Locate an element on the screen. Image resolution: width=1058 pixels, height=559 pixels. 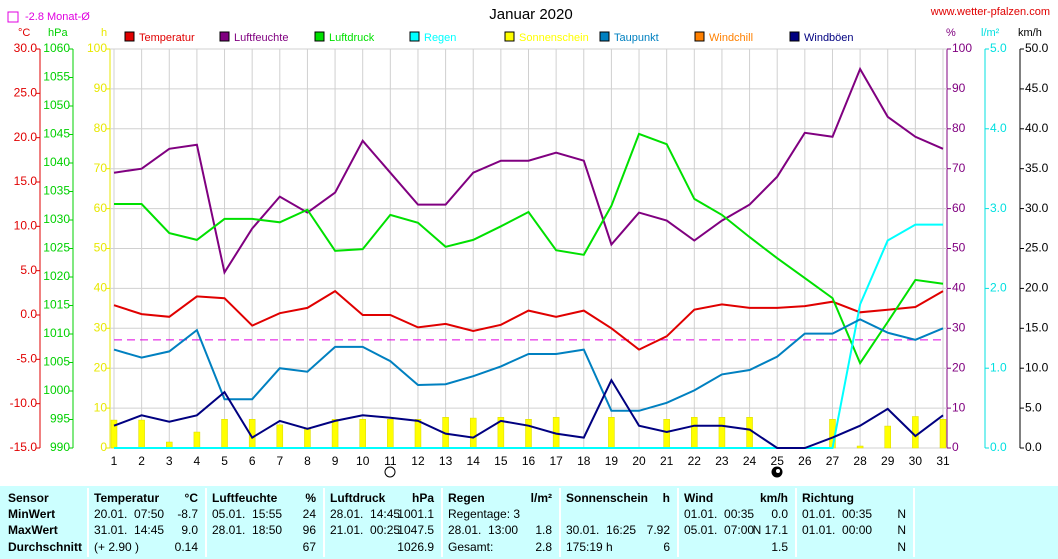
y-tick-label: 50.0 is located at coordinates (1037, 48).